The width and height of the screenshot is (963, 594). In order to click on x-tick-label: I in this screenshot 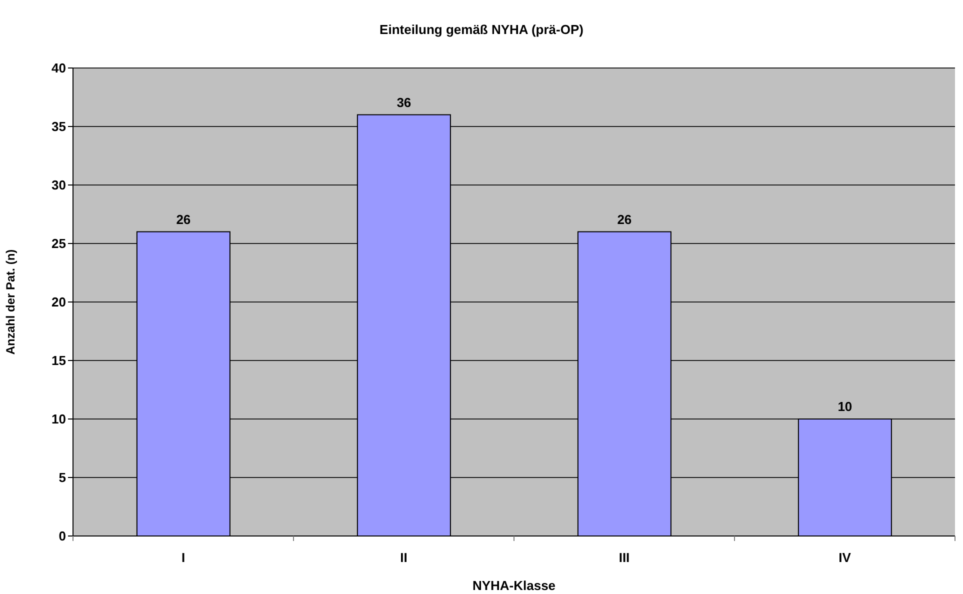, I will do `click(183, 557)`.